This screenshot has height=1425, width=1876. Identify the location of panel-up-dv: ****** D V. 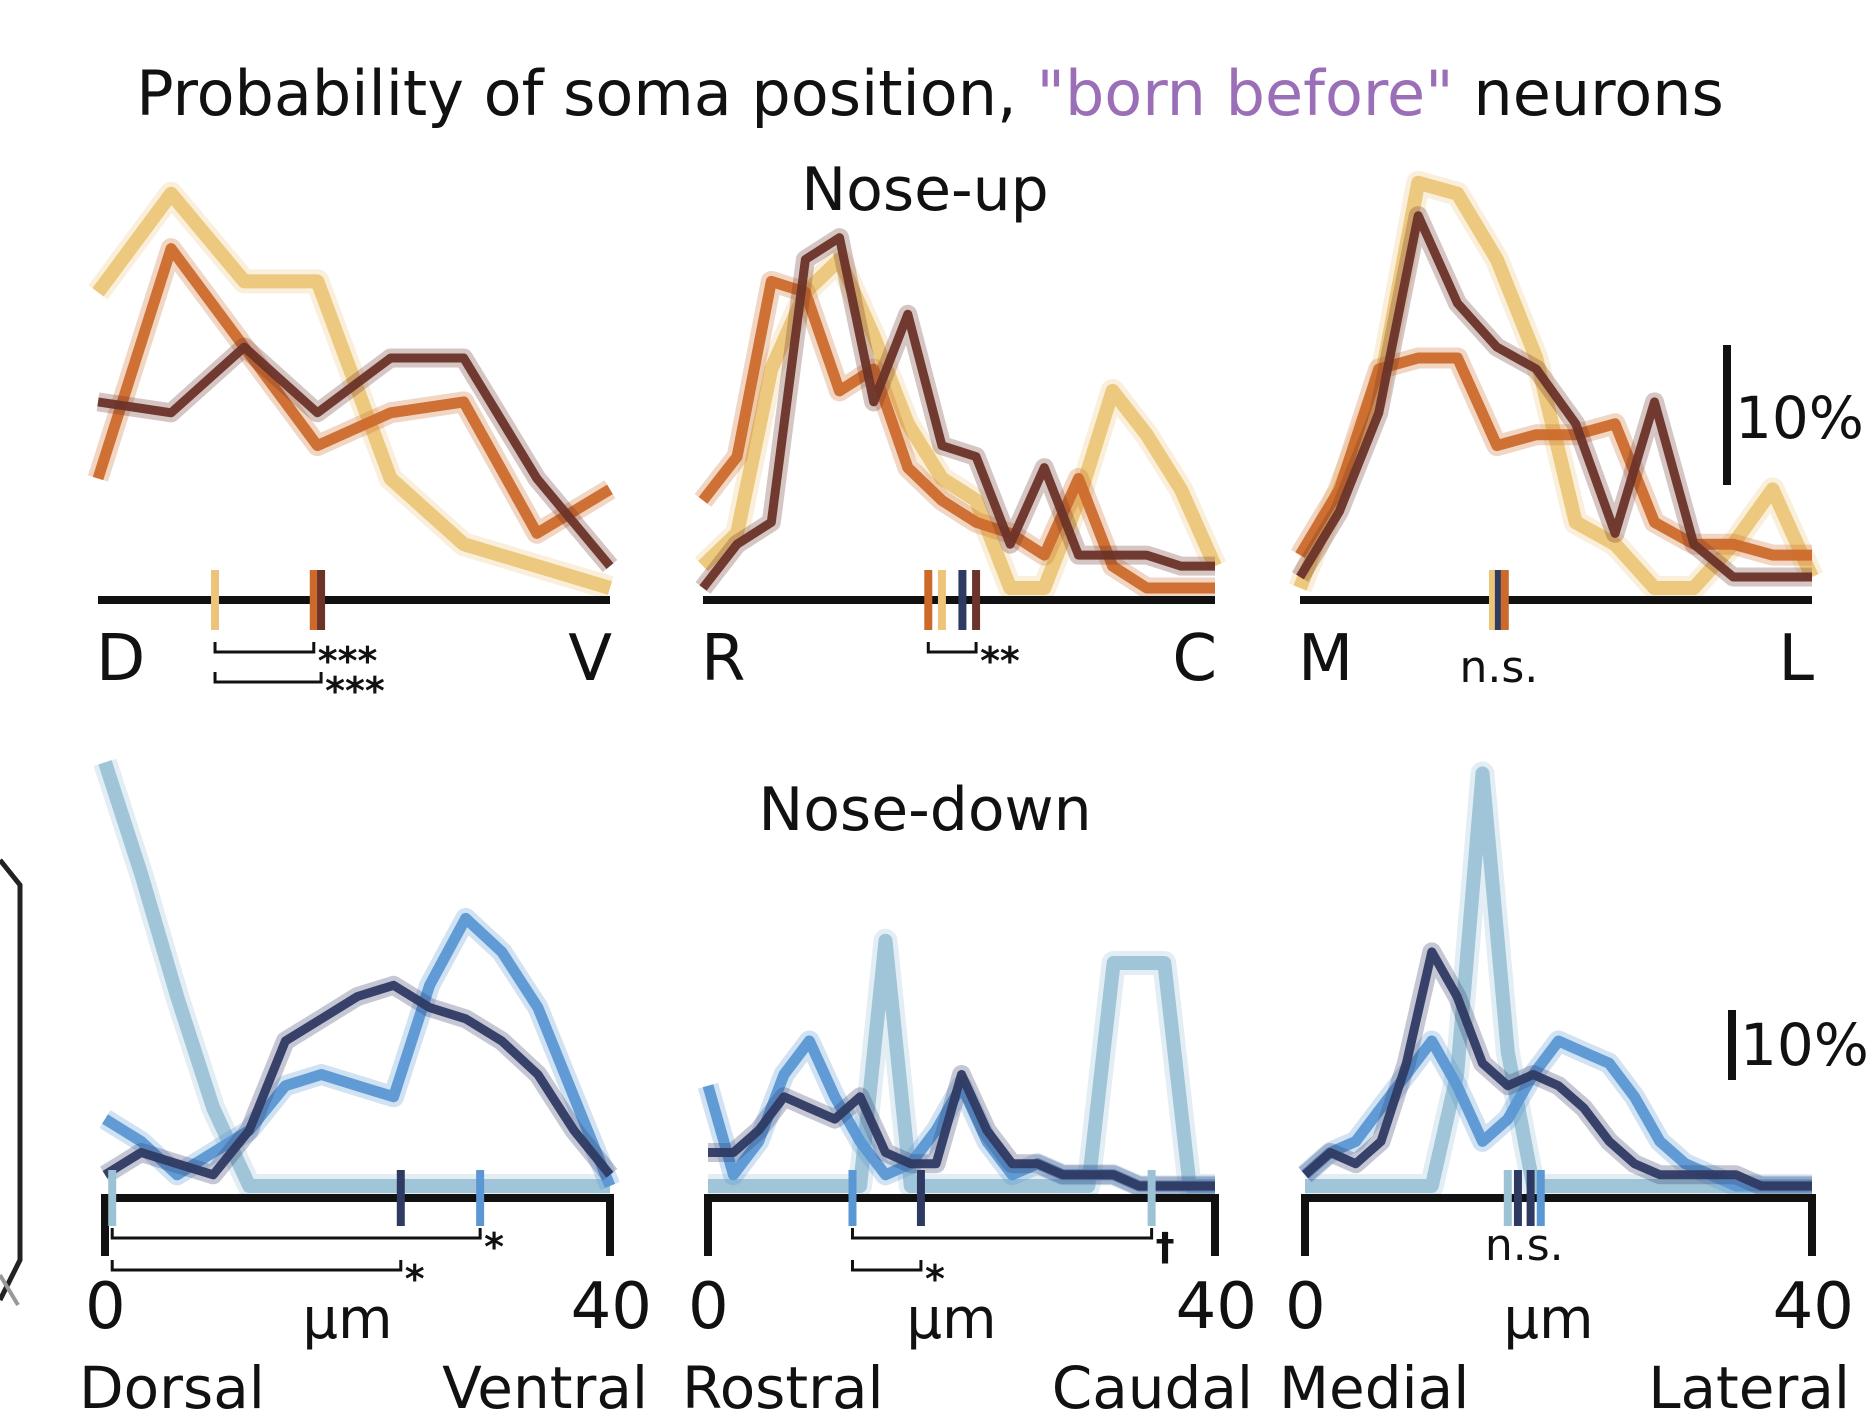
(352, 447).